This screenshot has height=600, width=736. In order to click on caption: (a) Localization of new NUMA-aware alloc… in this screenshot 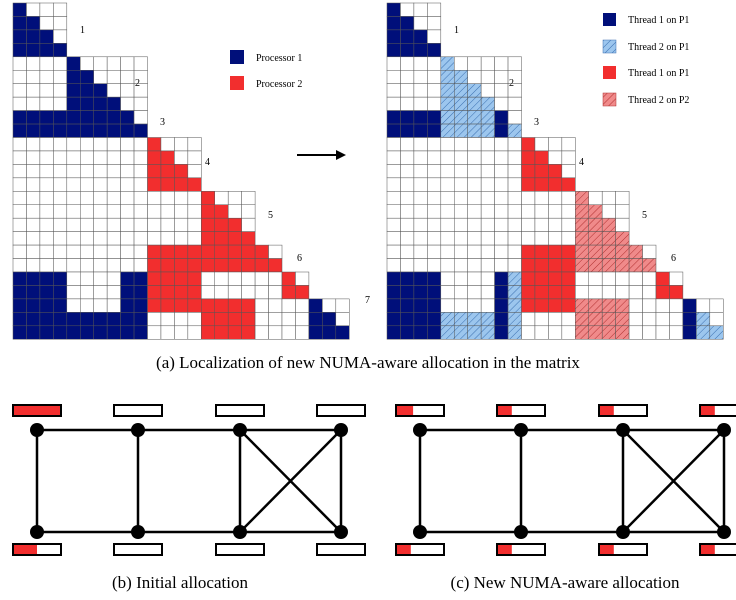, I will do `click(368, 362)`.